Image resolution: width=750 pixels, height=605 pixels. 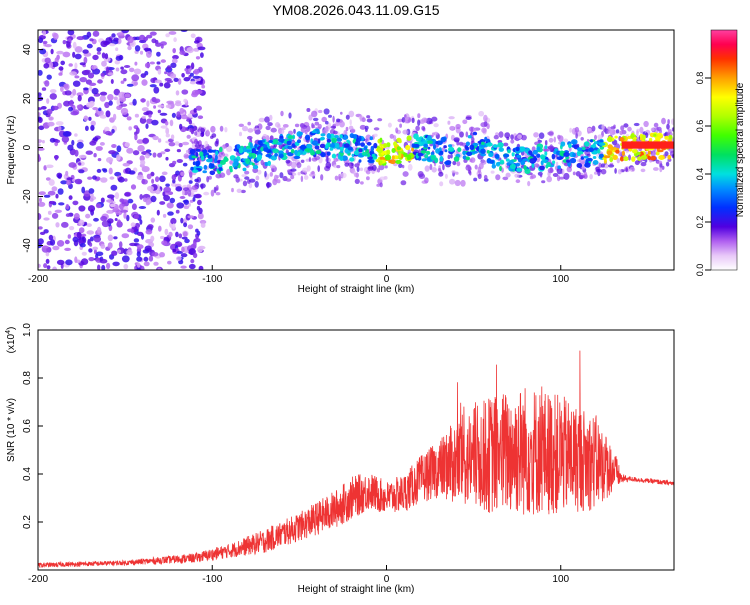 What do you see at coordinates (703, 174) in the screenshot?
I see `colorbar-ticks: 0.0 0.2 0.4 0.6 0.8` at bounding box center [703, 174].